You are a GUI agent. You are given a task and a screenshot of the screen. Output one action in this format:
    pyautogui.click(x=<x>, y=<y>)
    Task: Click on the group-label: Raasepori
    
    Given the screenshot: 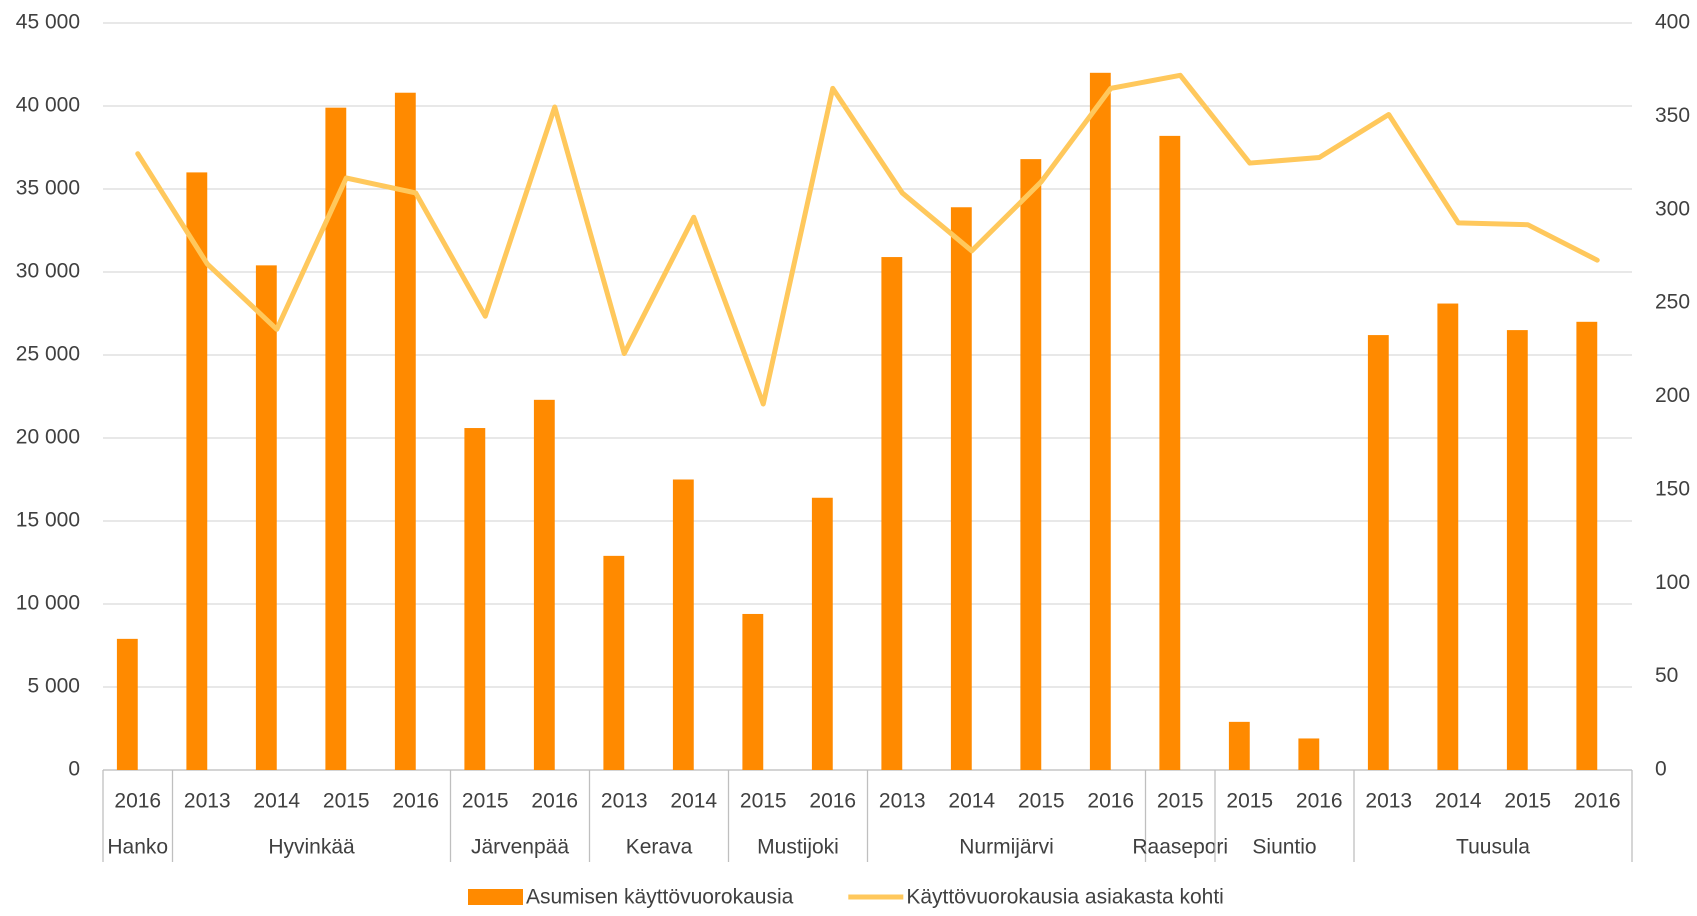 What is the action you would take?
    pyautogui.click(x=1180, y=847)
    